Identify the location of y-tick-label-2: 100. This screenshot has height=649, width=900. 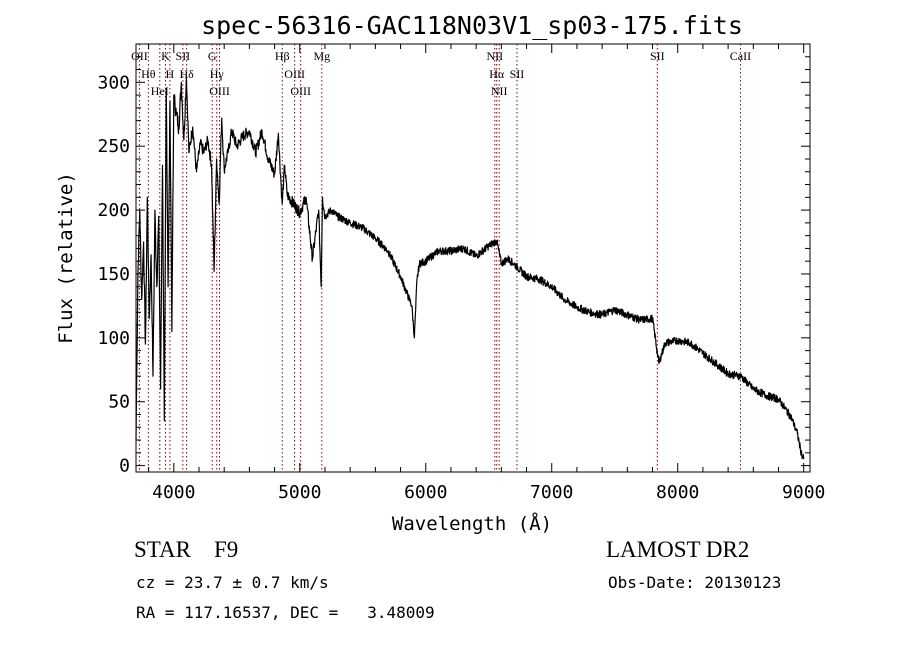
(113, 338).